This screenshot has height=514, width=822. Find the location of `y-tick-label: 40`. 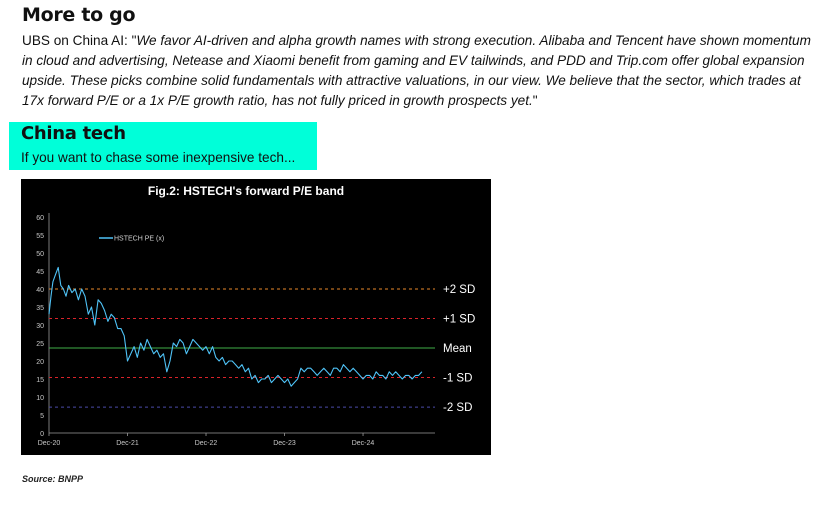

y-tick-label: 40 is located at coordinates (40, 290).